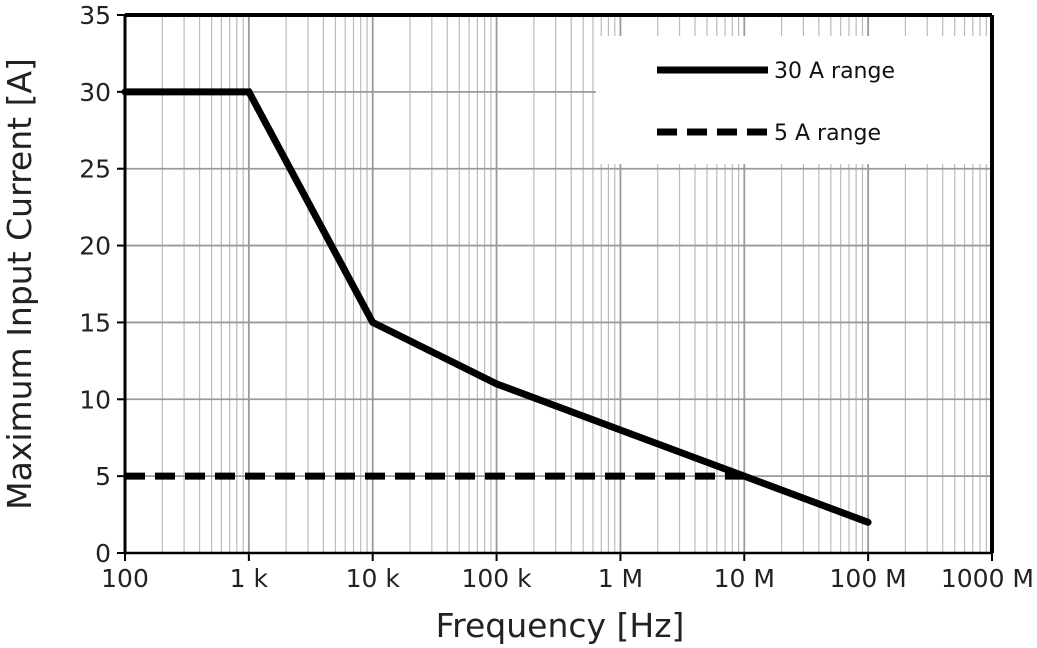 The height and width of the screenshot is (648, 1037). Describe the element at coordinates (95, 15) in the screenshot. I see `y-tick-label: 35` at that location.